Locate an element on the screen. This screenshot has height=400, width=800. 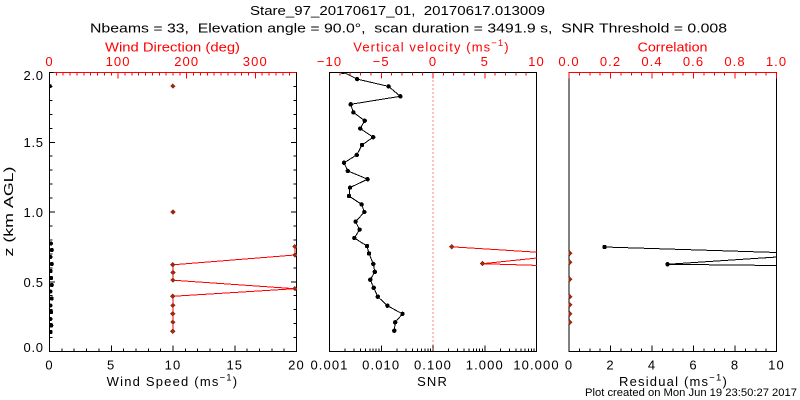
svg-text: 1.5 is located at coordinates (33, 142).